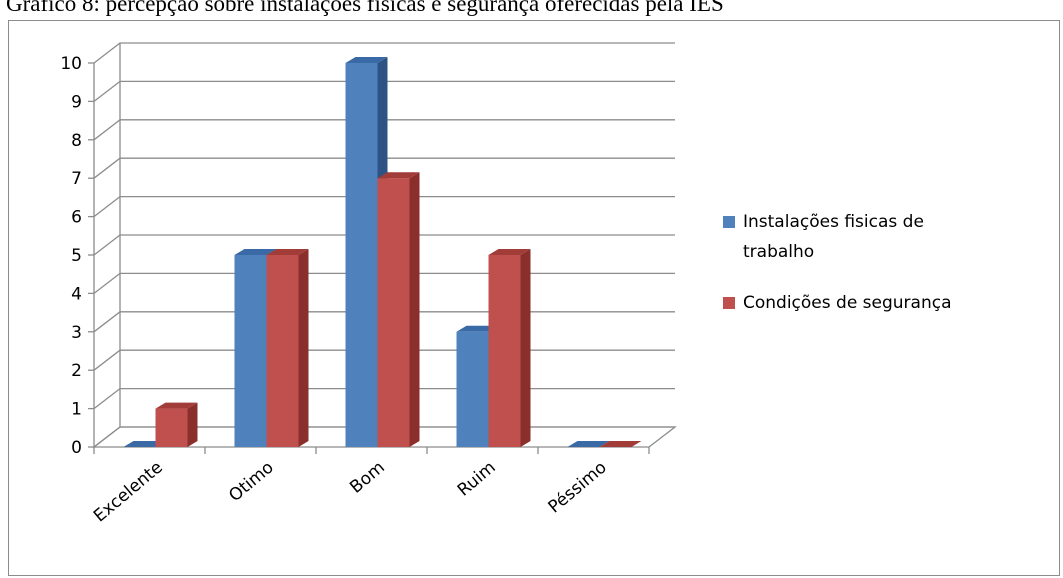 The width and height of the screenshot is (1063, 578). What do you see at coordinates (76, 102) in the screenshot?
I see `y-tick-label: 9` at bounding box center [76, 102].